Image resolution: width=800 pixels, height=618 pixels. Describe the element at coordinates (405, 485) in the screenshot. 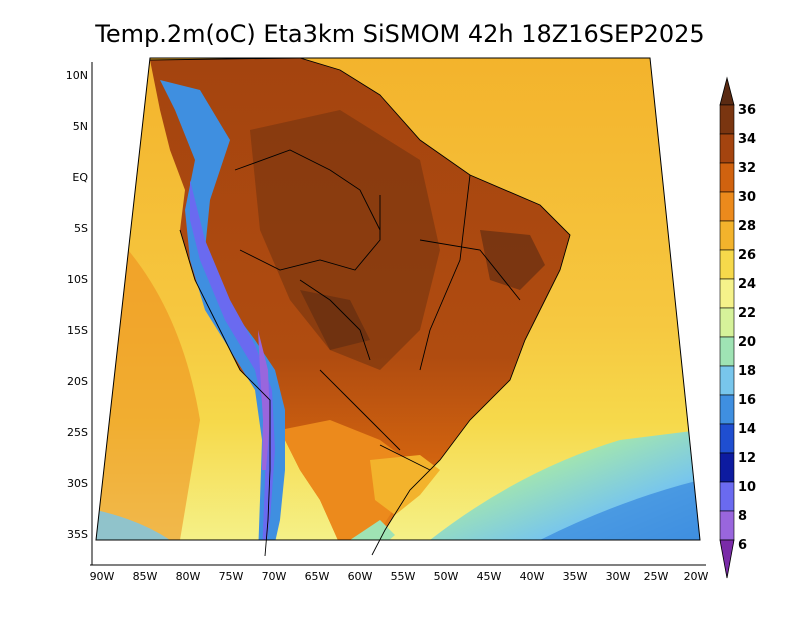

I see `uruguay-region` at that location.